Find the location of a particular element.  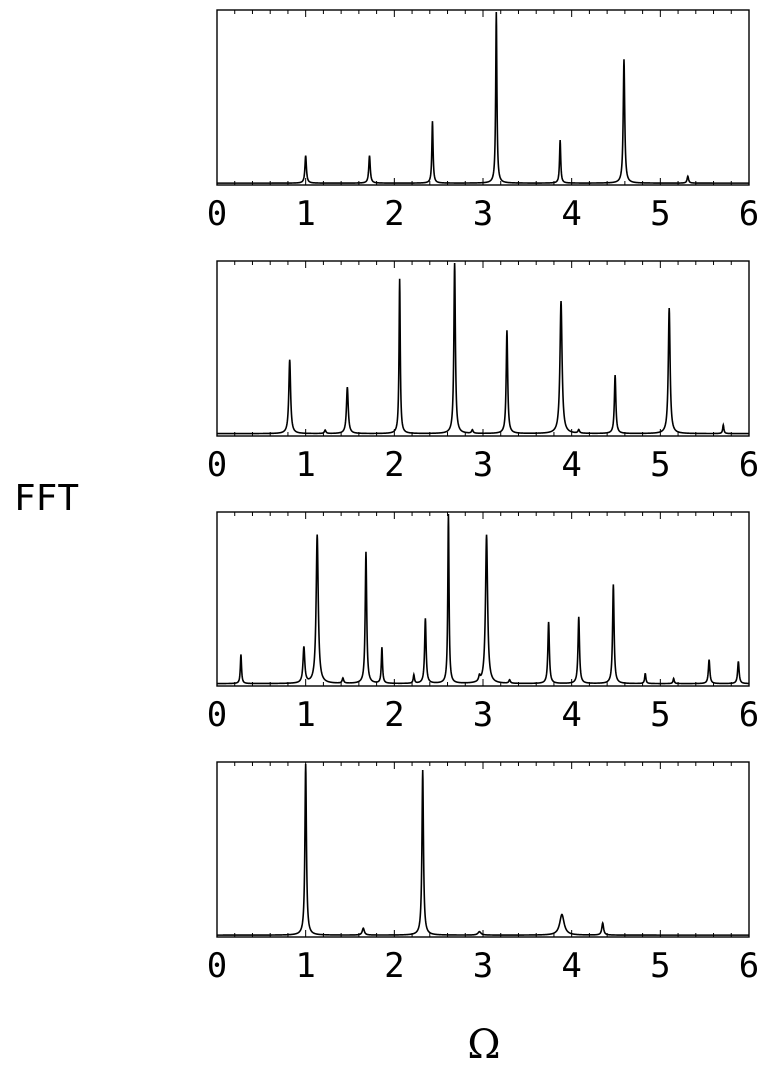

y-axis-label: FFT is located at coordinates (46, 498).